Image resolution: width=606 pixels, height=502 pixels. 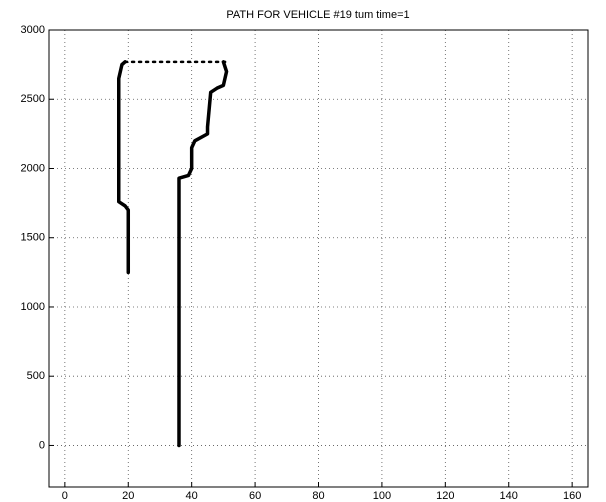 What do you see at coordinates (33, 99) in the screenshot?
I see `y-tick-label: 2500` at bounding box center [33, 99].